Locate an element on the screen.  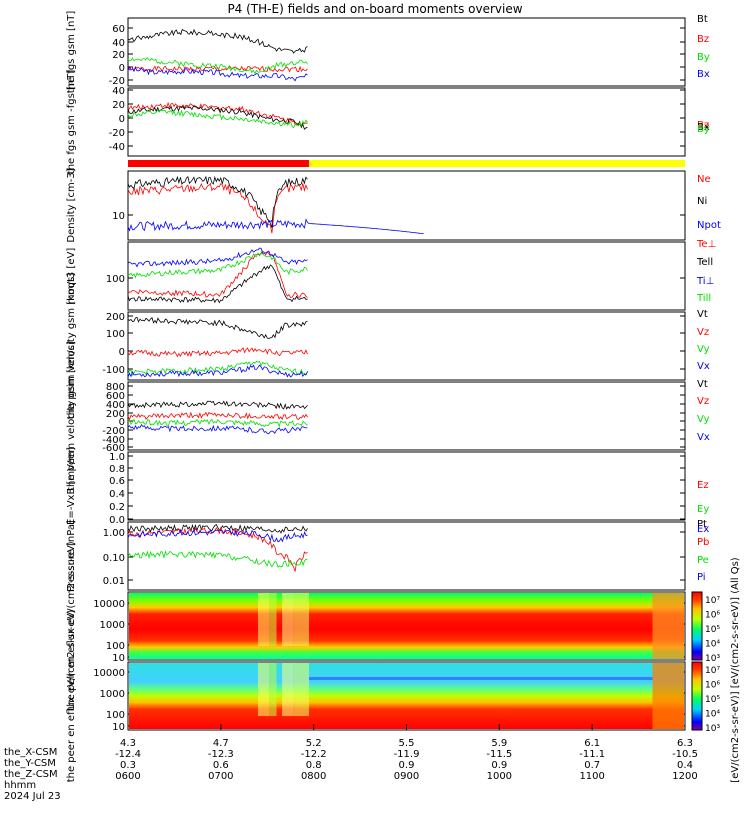
legend-label: Vy is located at coordinates (703, 349).